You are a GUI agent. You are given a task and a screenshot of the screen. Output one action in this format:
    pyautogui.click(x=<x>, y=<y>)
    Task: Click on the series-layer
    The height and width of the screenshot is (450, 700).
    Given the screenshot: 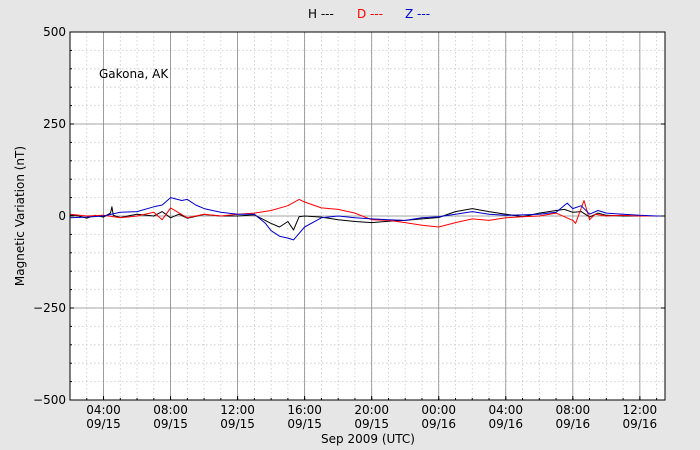 What is the action you would take?
    pyautogui.click(x=367, y=219)
    